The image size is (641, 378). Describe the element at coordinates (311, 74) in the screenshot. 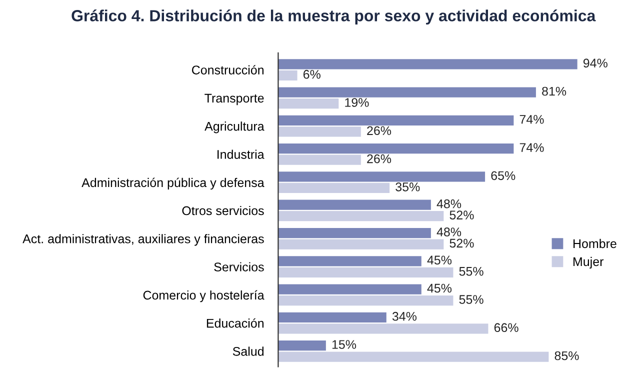

I see `data-label: 6%` at that location.